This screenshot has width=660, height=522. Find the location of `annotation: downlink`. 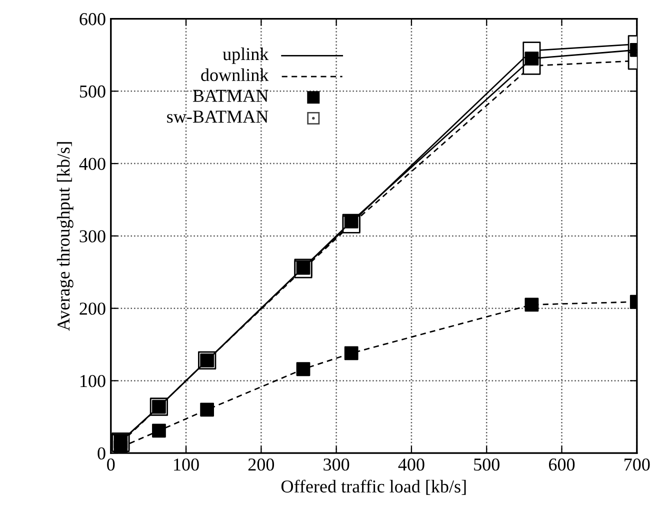

annotation: downlink is located at coordinates (235, 75).